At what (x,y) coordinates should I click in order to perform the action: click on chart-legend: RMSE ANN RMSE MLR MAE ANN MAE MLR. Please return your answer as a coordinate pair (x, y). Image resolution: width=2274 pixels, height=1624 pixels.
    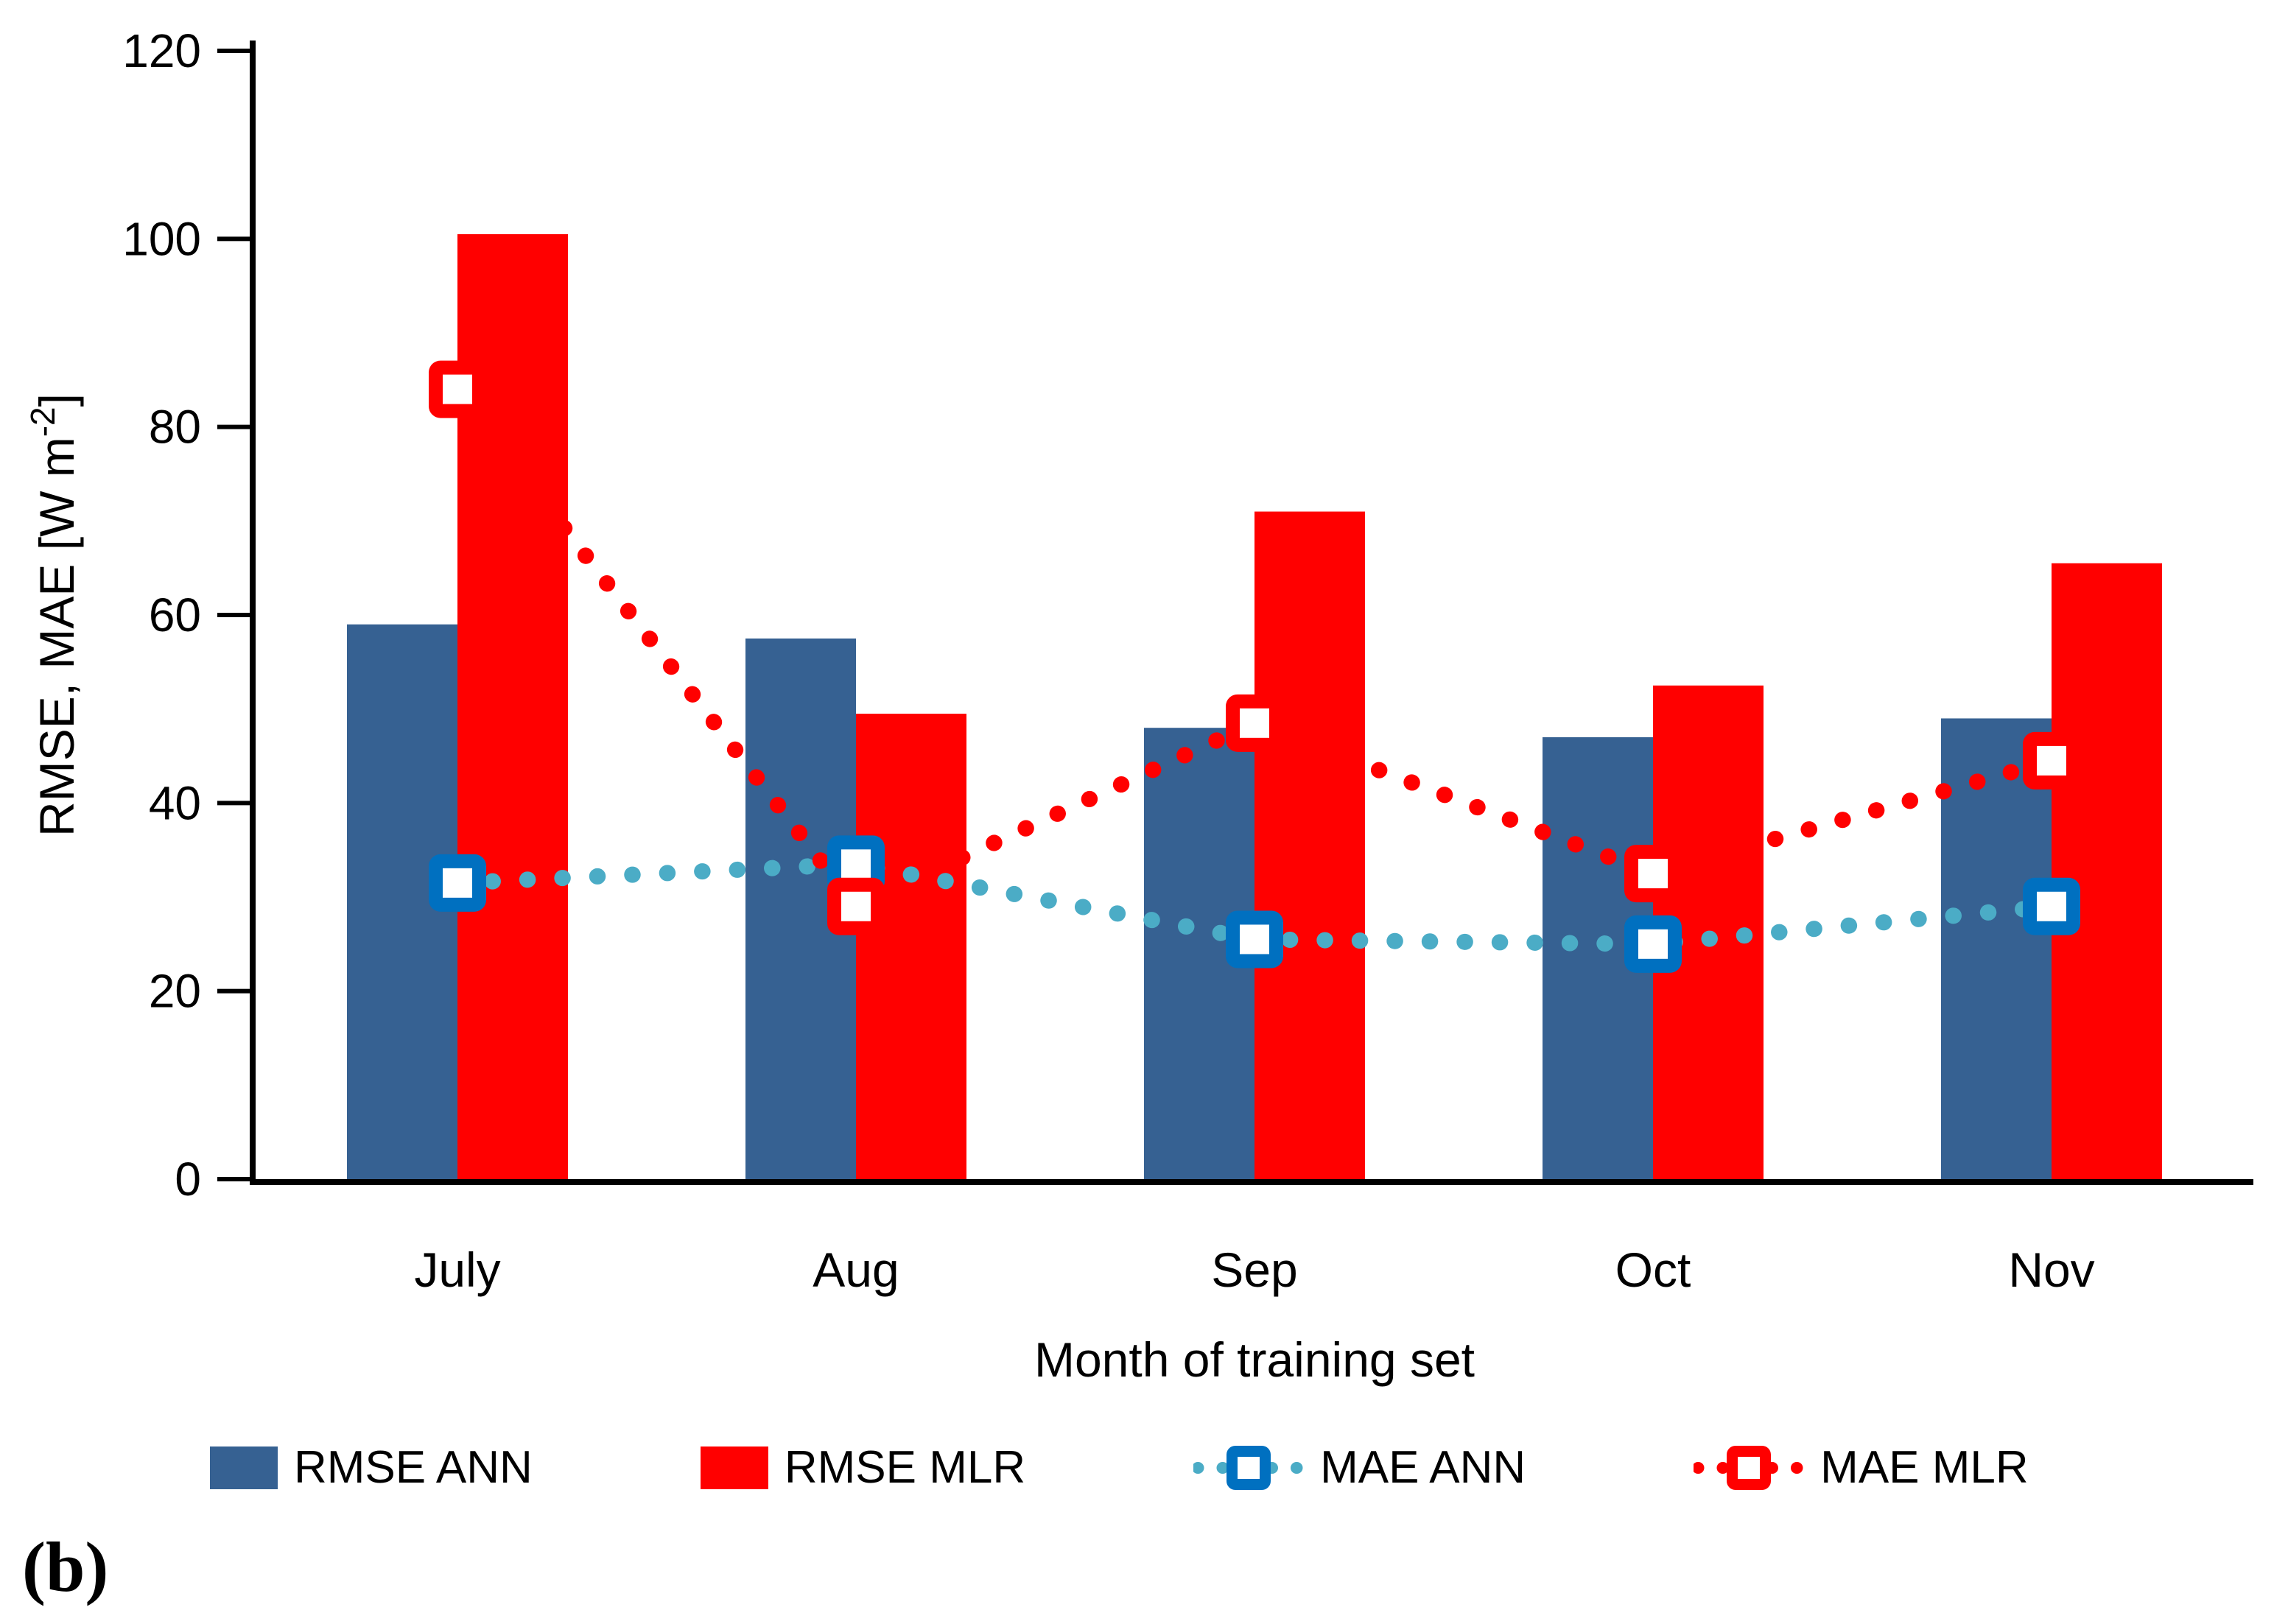
    Looking at the image, I should click on (1119, 1468).